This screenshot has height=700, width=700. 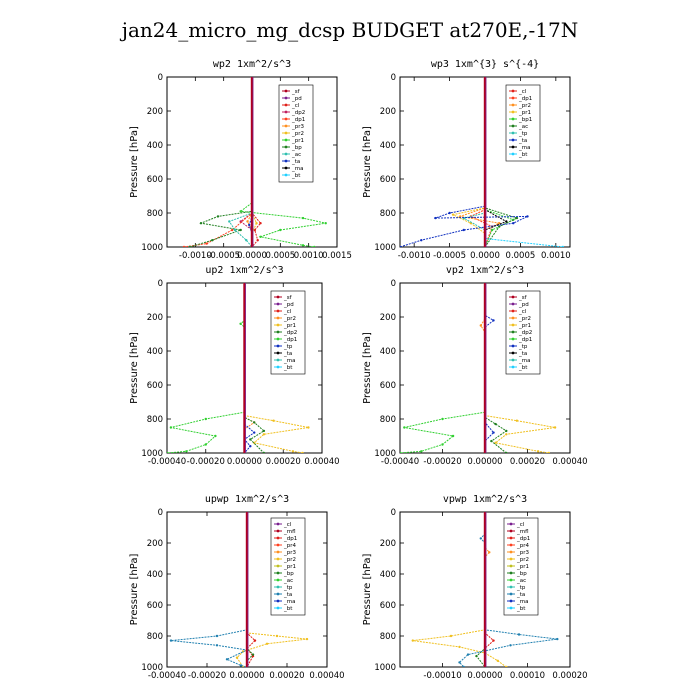 I want to click on legend-label: _ac, so click(x=521, y=581).